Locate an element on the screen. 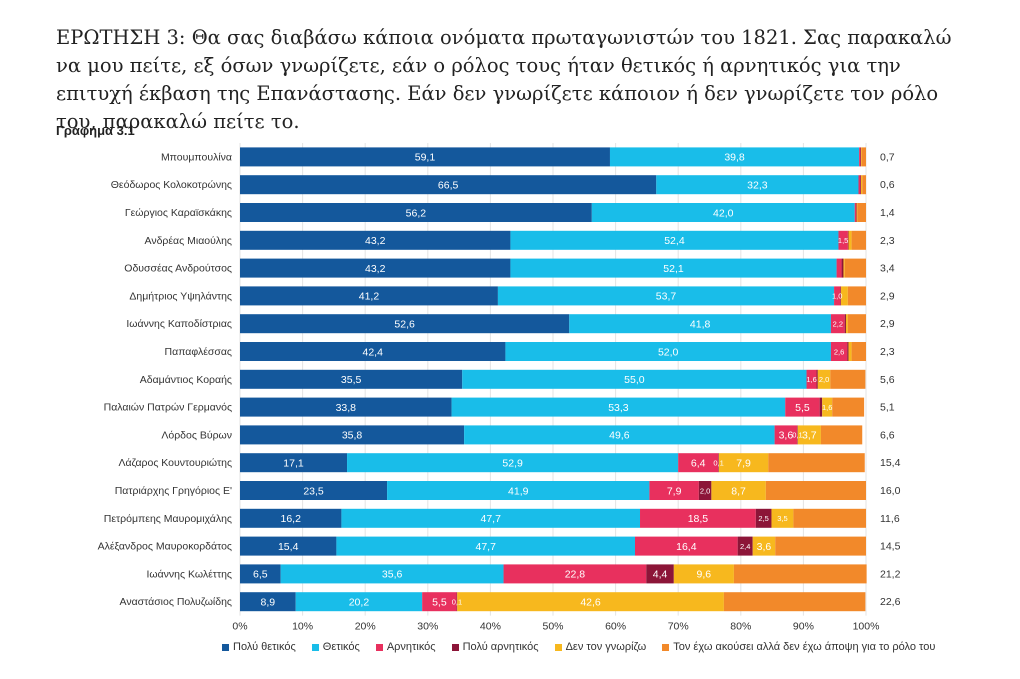  bar-value-label: 52,6 is located at coordinates (404, 325).